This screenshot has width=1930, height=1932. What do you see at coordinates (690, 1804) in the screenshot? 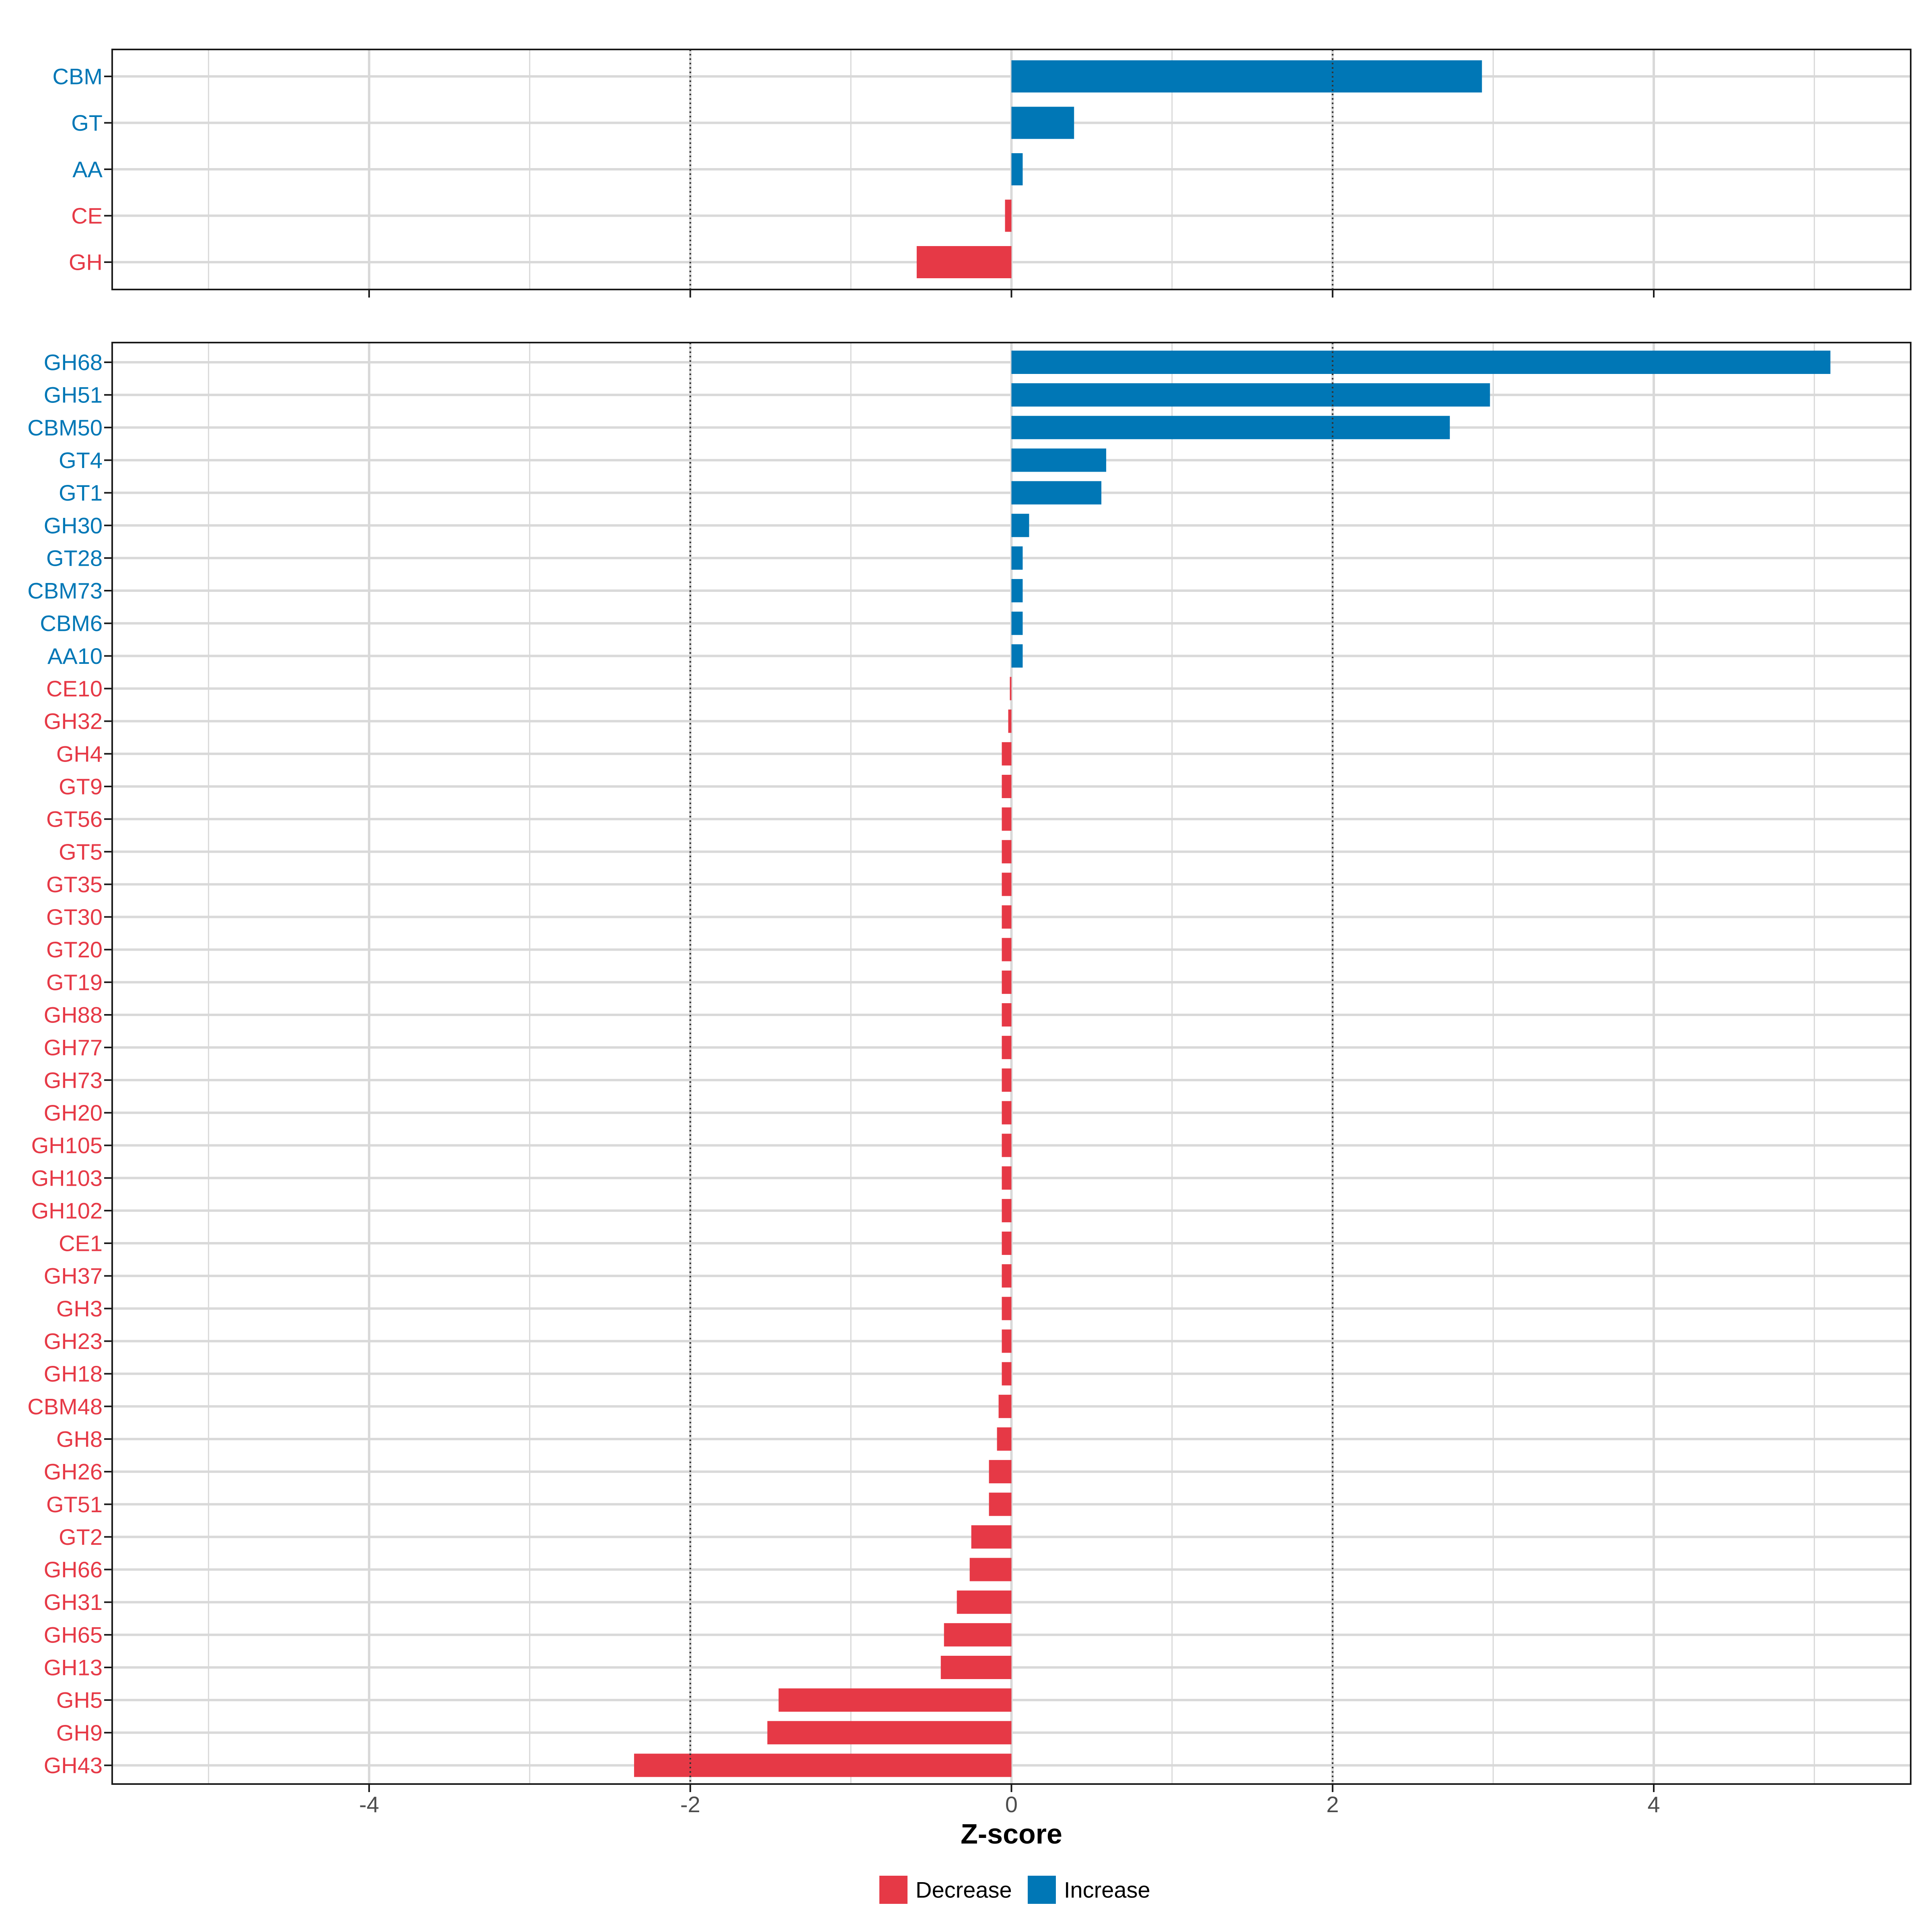
I see `bottom-xtick-label: -2` at bounding box center [690, 1804].